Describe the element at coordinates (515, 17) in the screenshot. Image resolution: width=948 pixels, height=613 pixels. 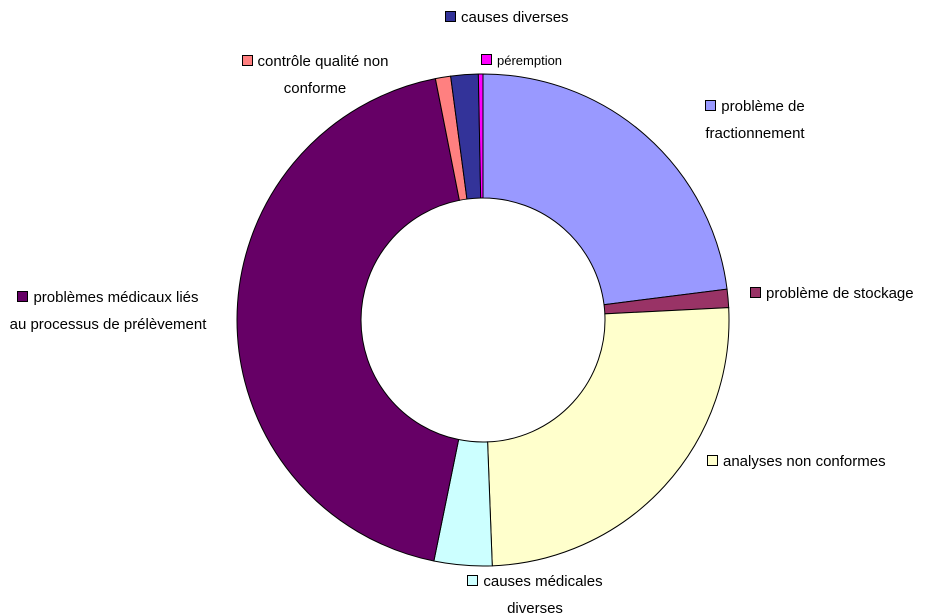
I see `legend-text: causes diverses` at that location.